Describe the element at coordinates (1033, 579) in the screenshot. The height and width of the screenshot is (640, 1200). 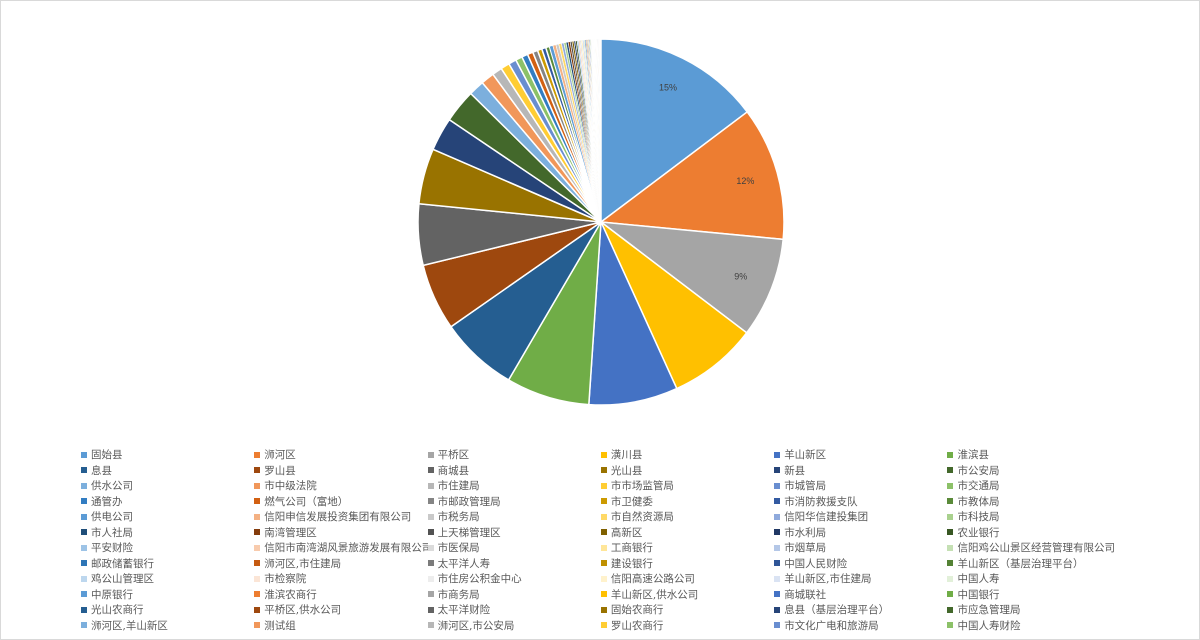
I see `legend-item: 中国人寿` at that location.